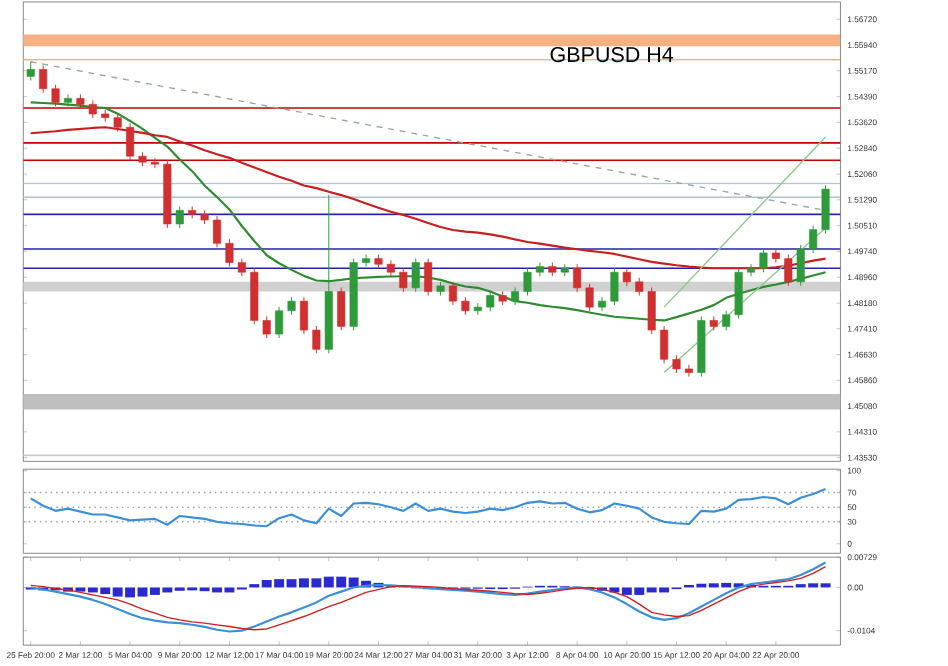 The width and height of the screenshot is (948, 666). I want to click on text: GBPUSD H4, so click(612, 54).